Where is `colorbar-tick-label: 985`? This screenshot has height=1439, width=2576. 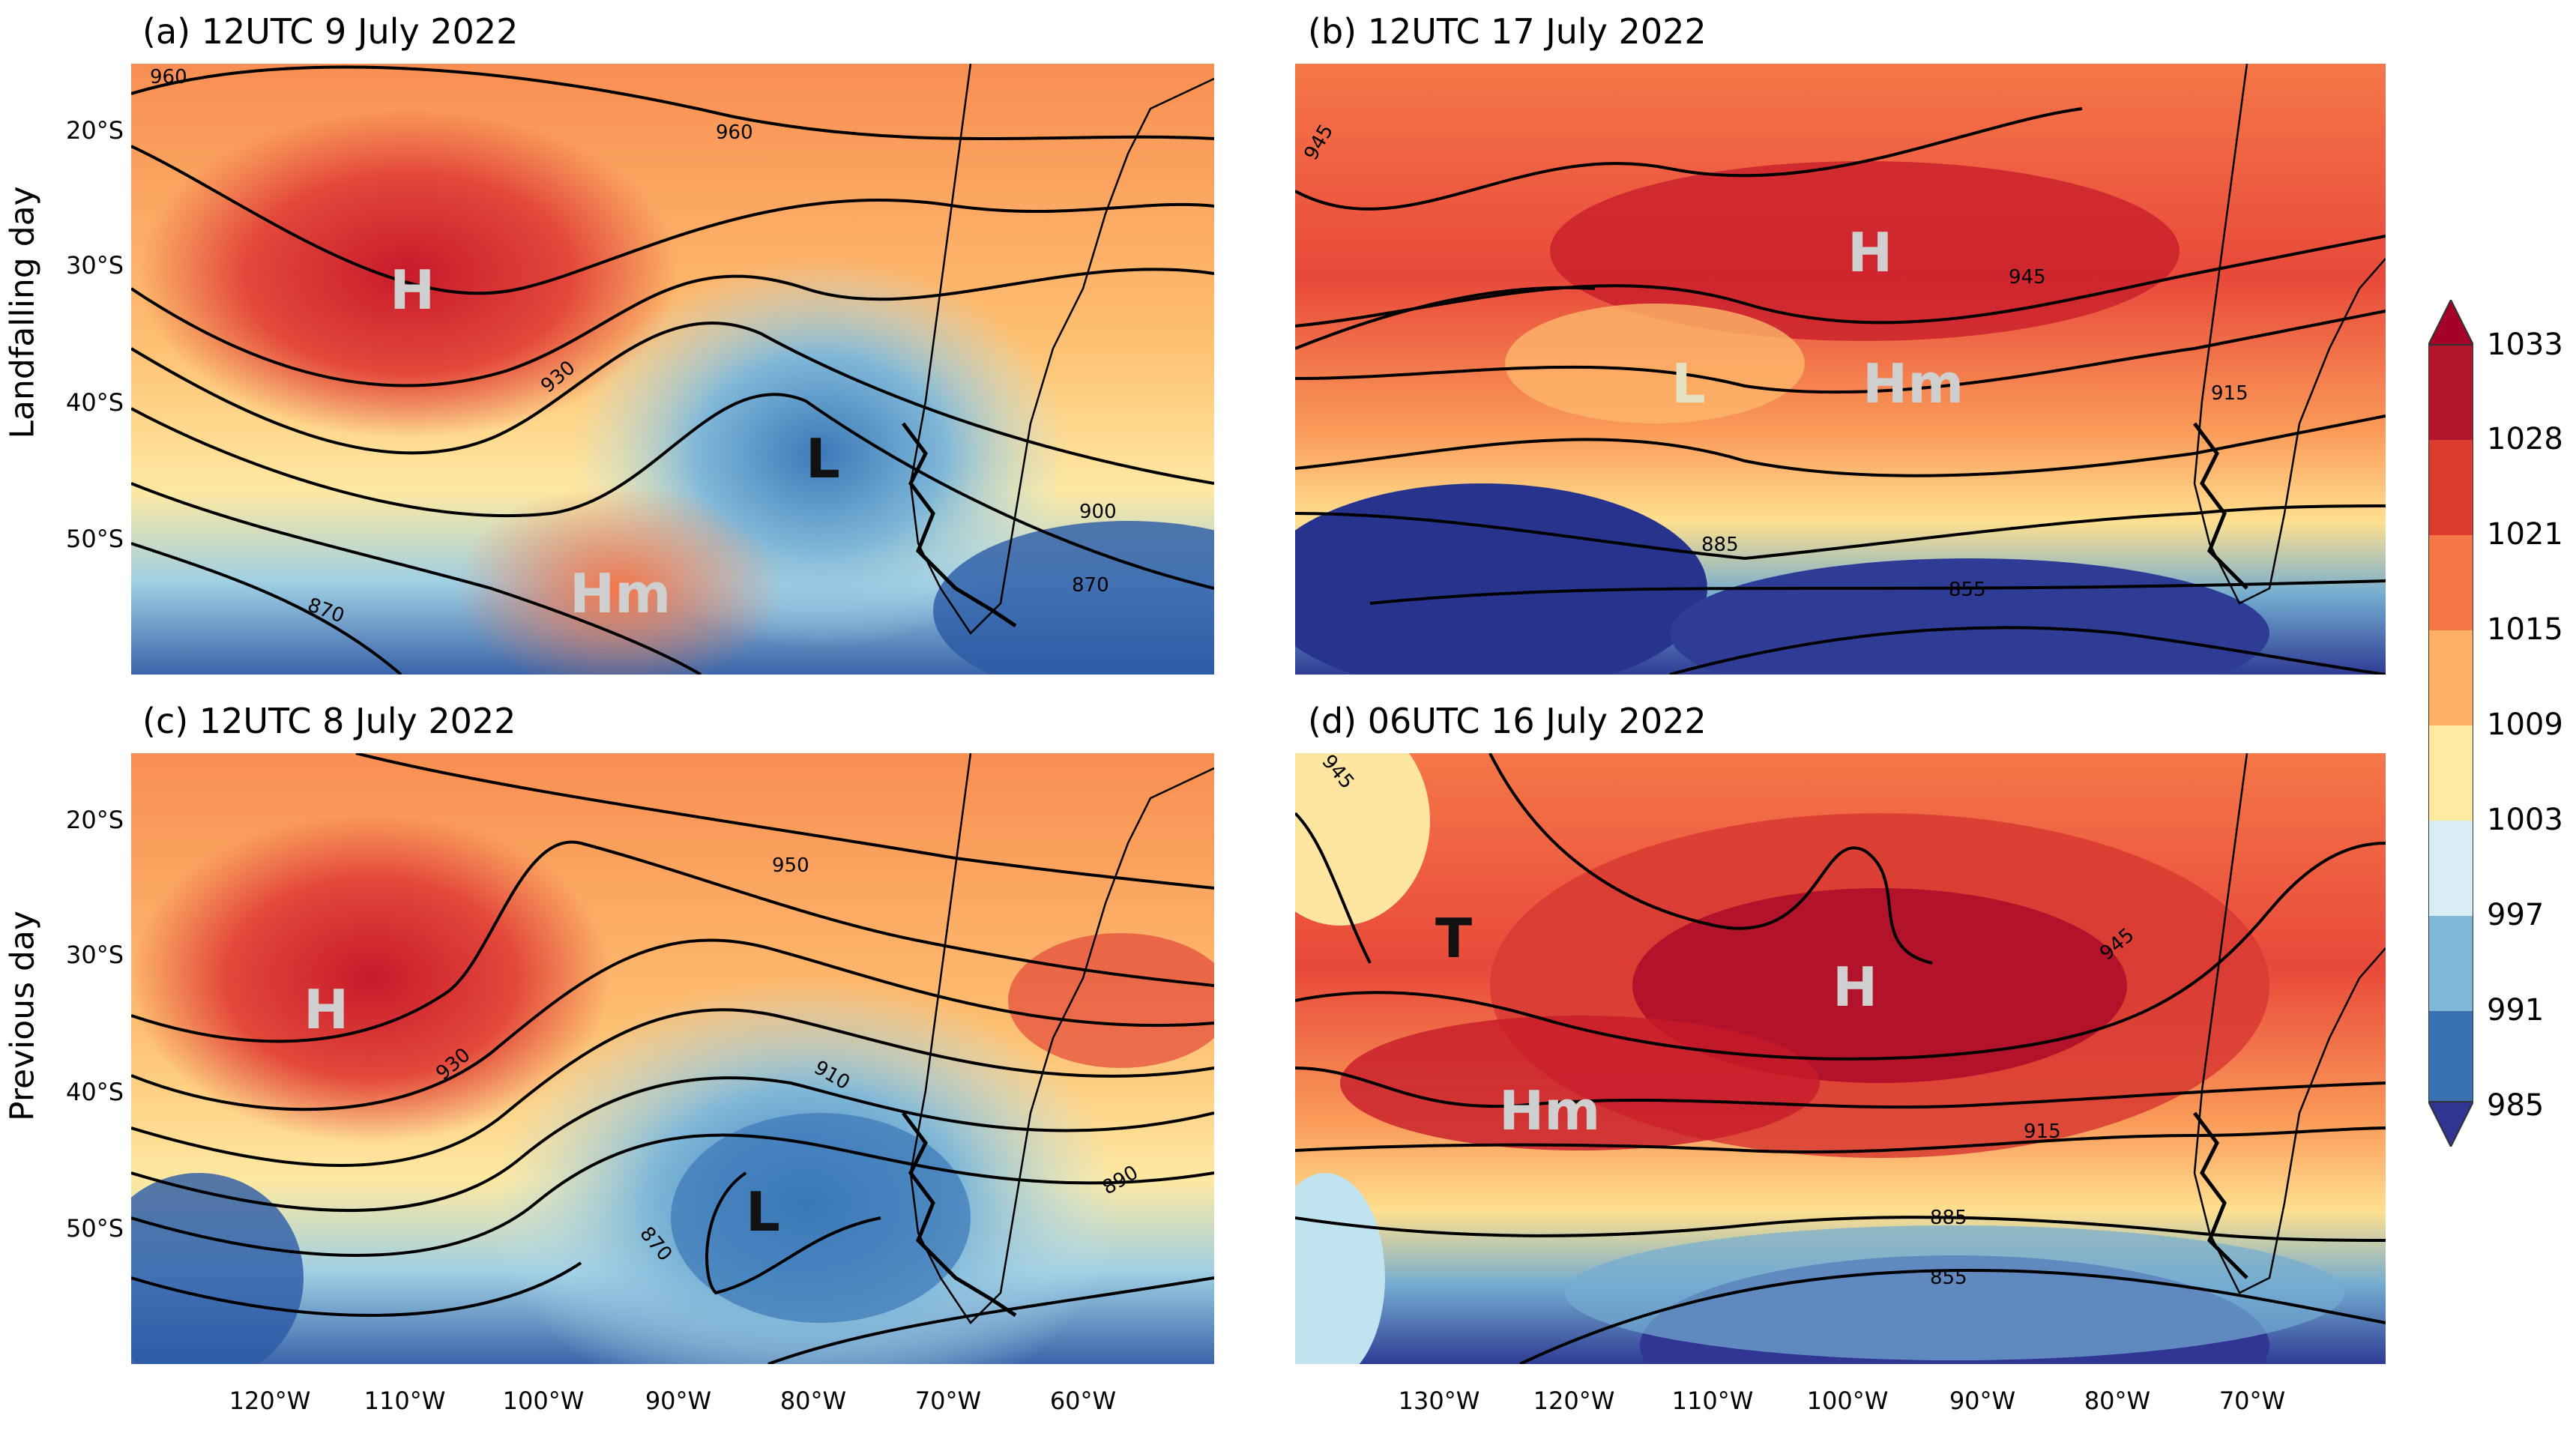 colorbar-tick-label: 985 is located at coordinates (2516, 1105).